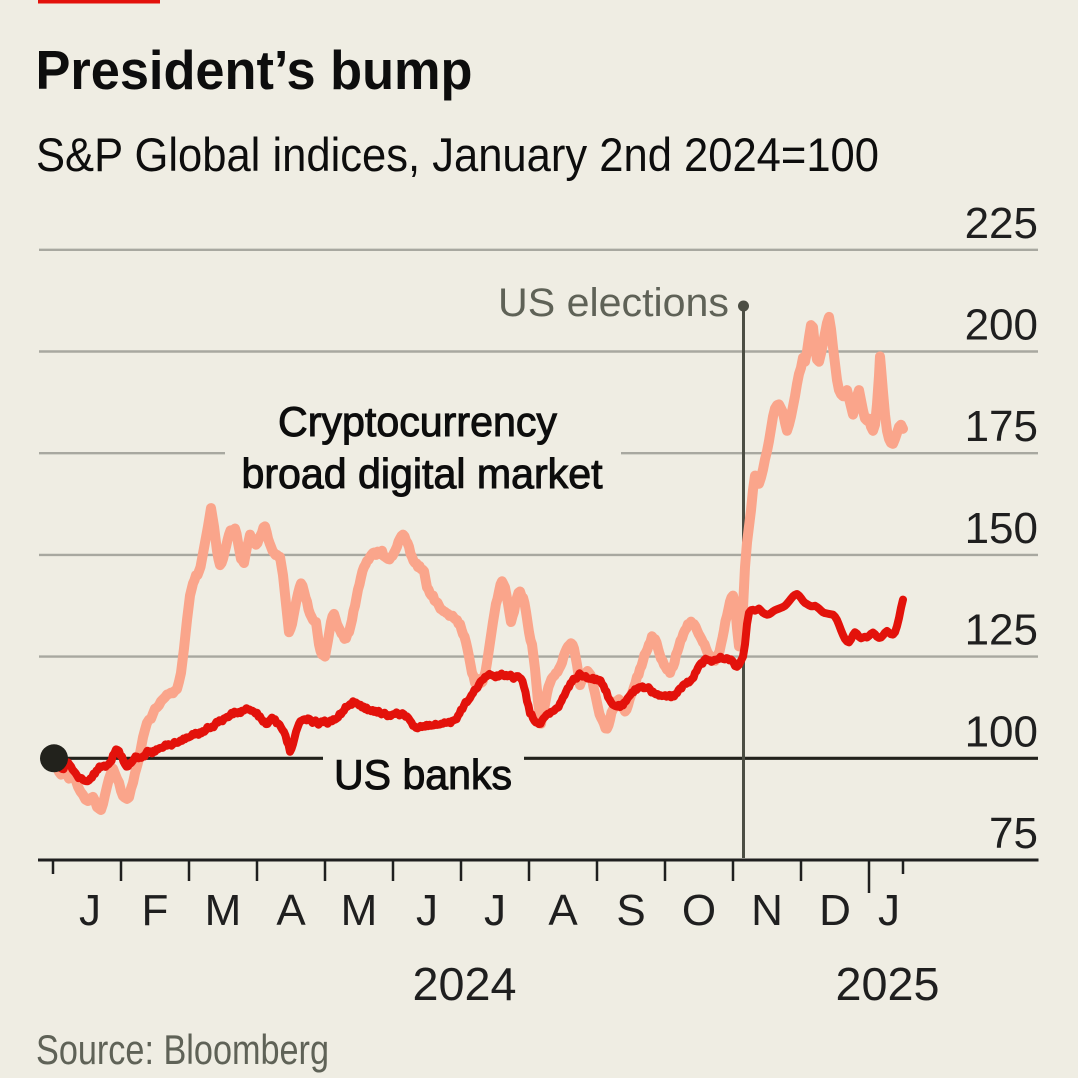 This screenshot has width=1078, height=1078. I want to click on svg-text: F, so click(155, 910).